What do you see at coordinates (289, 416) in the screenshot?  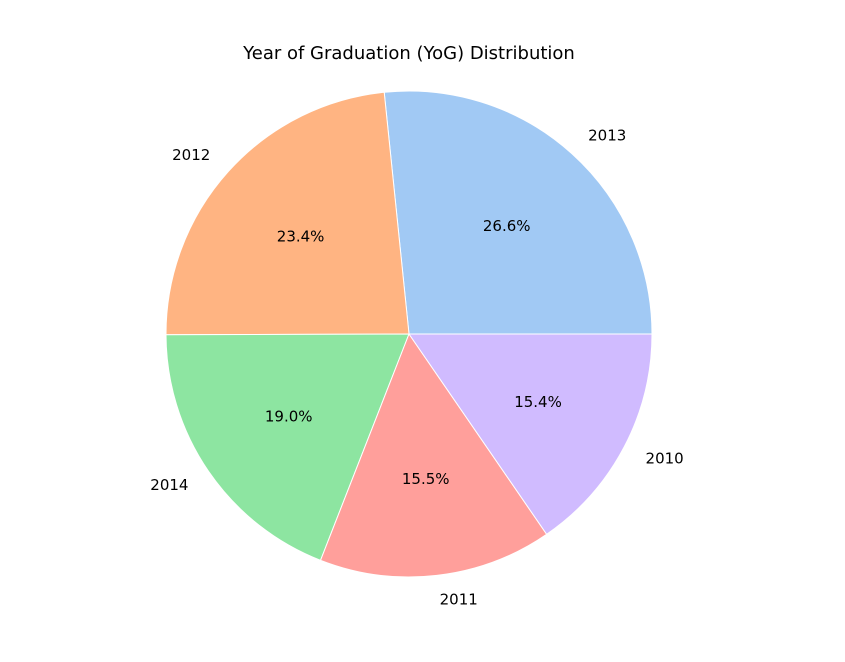 I see `slice-percent-2014: 19.0%` at bounding box center [289, 416].